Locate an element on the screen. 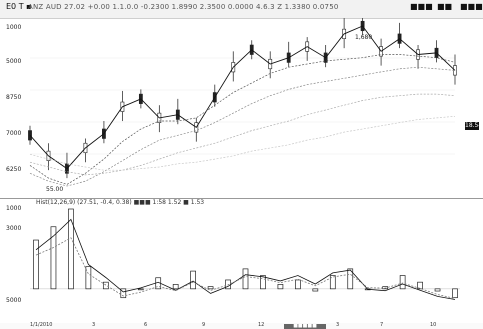 This screenshot has height=329, width=483. indicator-axis-label-2: 3000 is located at coordinates (14, 228).